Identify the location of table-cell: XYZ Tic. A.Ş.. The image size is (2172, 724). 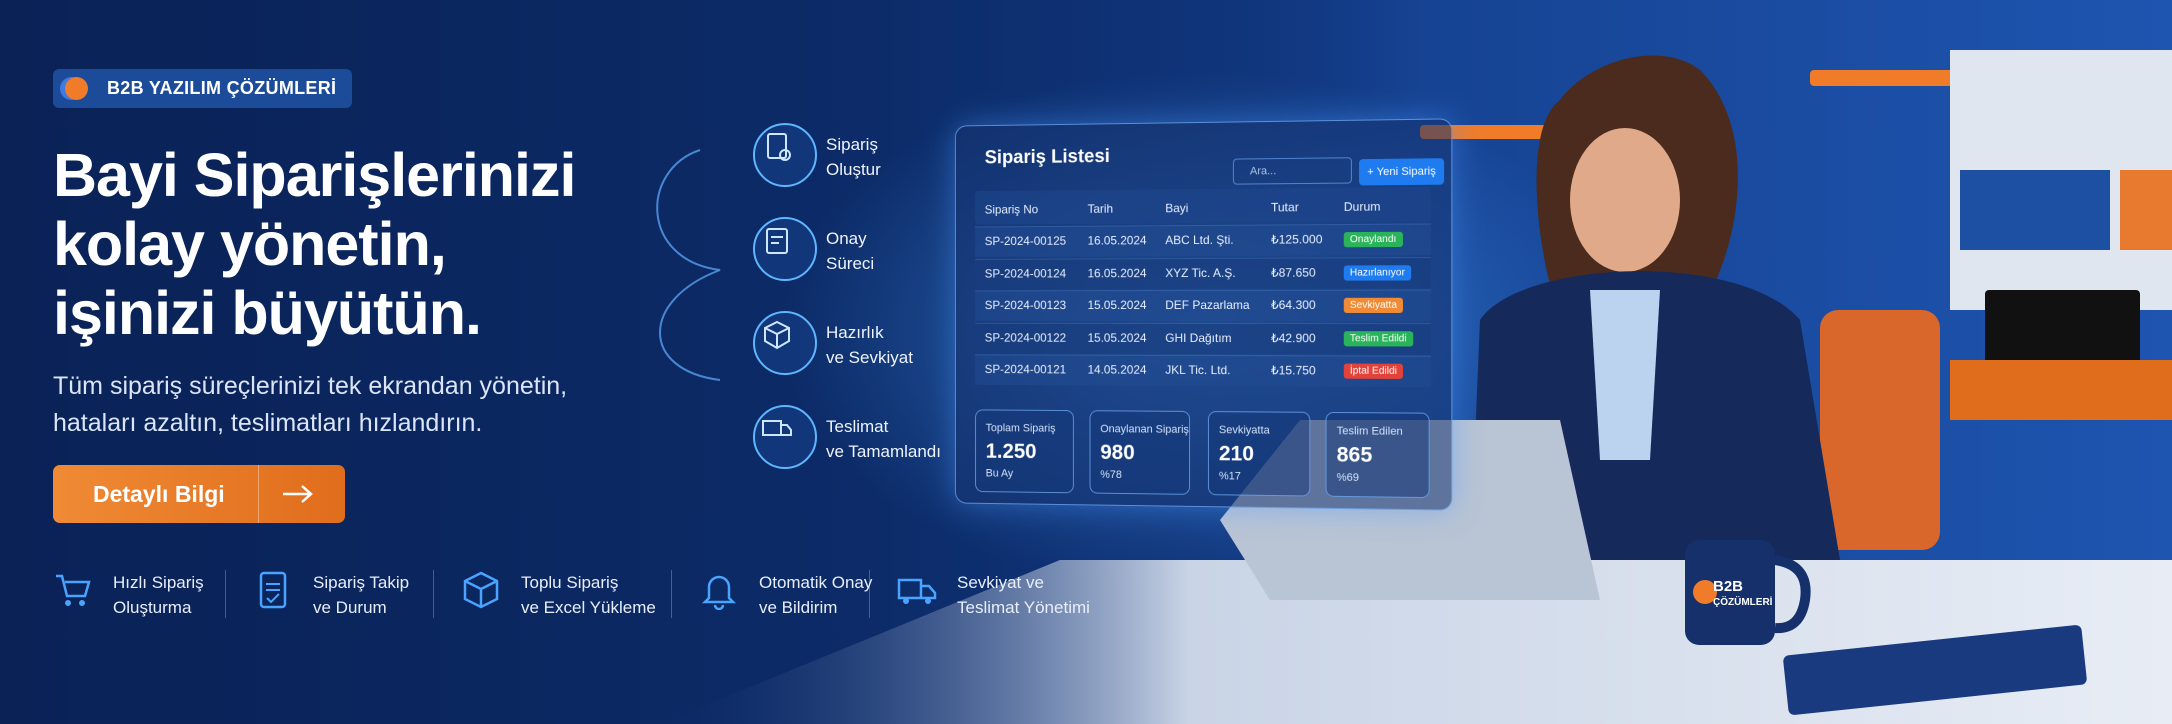
(1200, 273).